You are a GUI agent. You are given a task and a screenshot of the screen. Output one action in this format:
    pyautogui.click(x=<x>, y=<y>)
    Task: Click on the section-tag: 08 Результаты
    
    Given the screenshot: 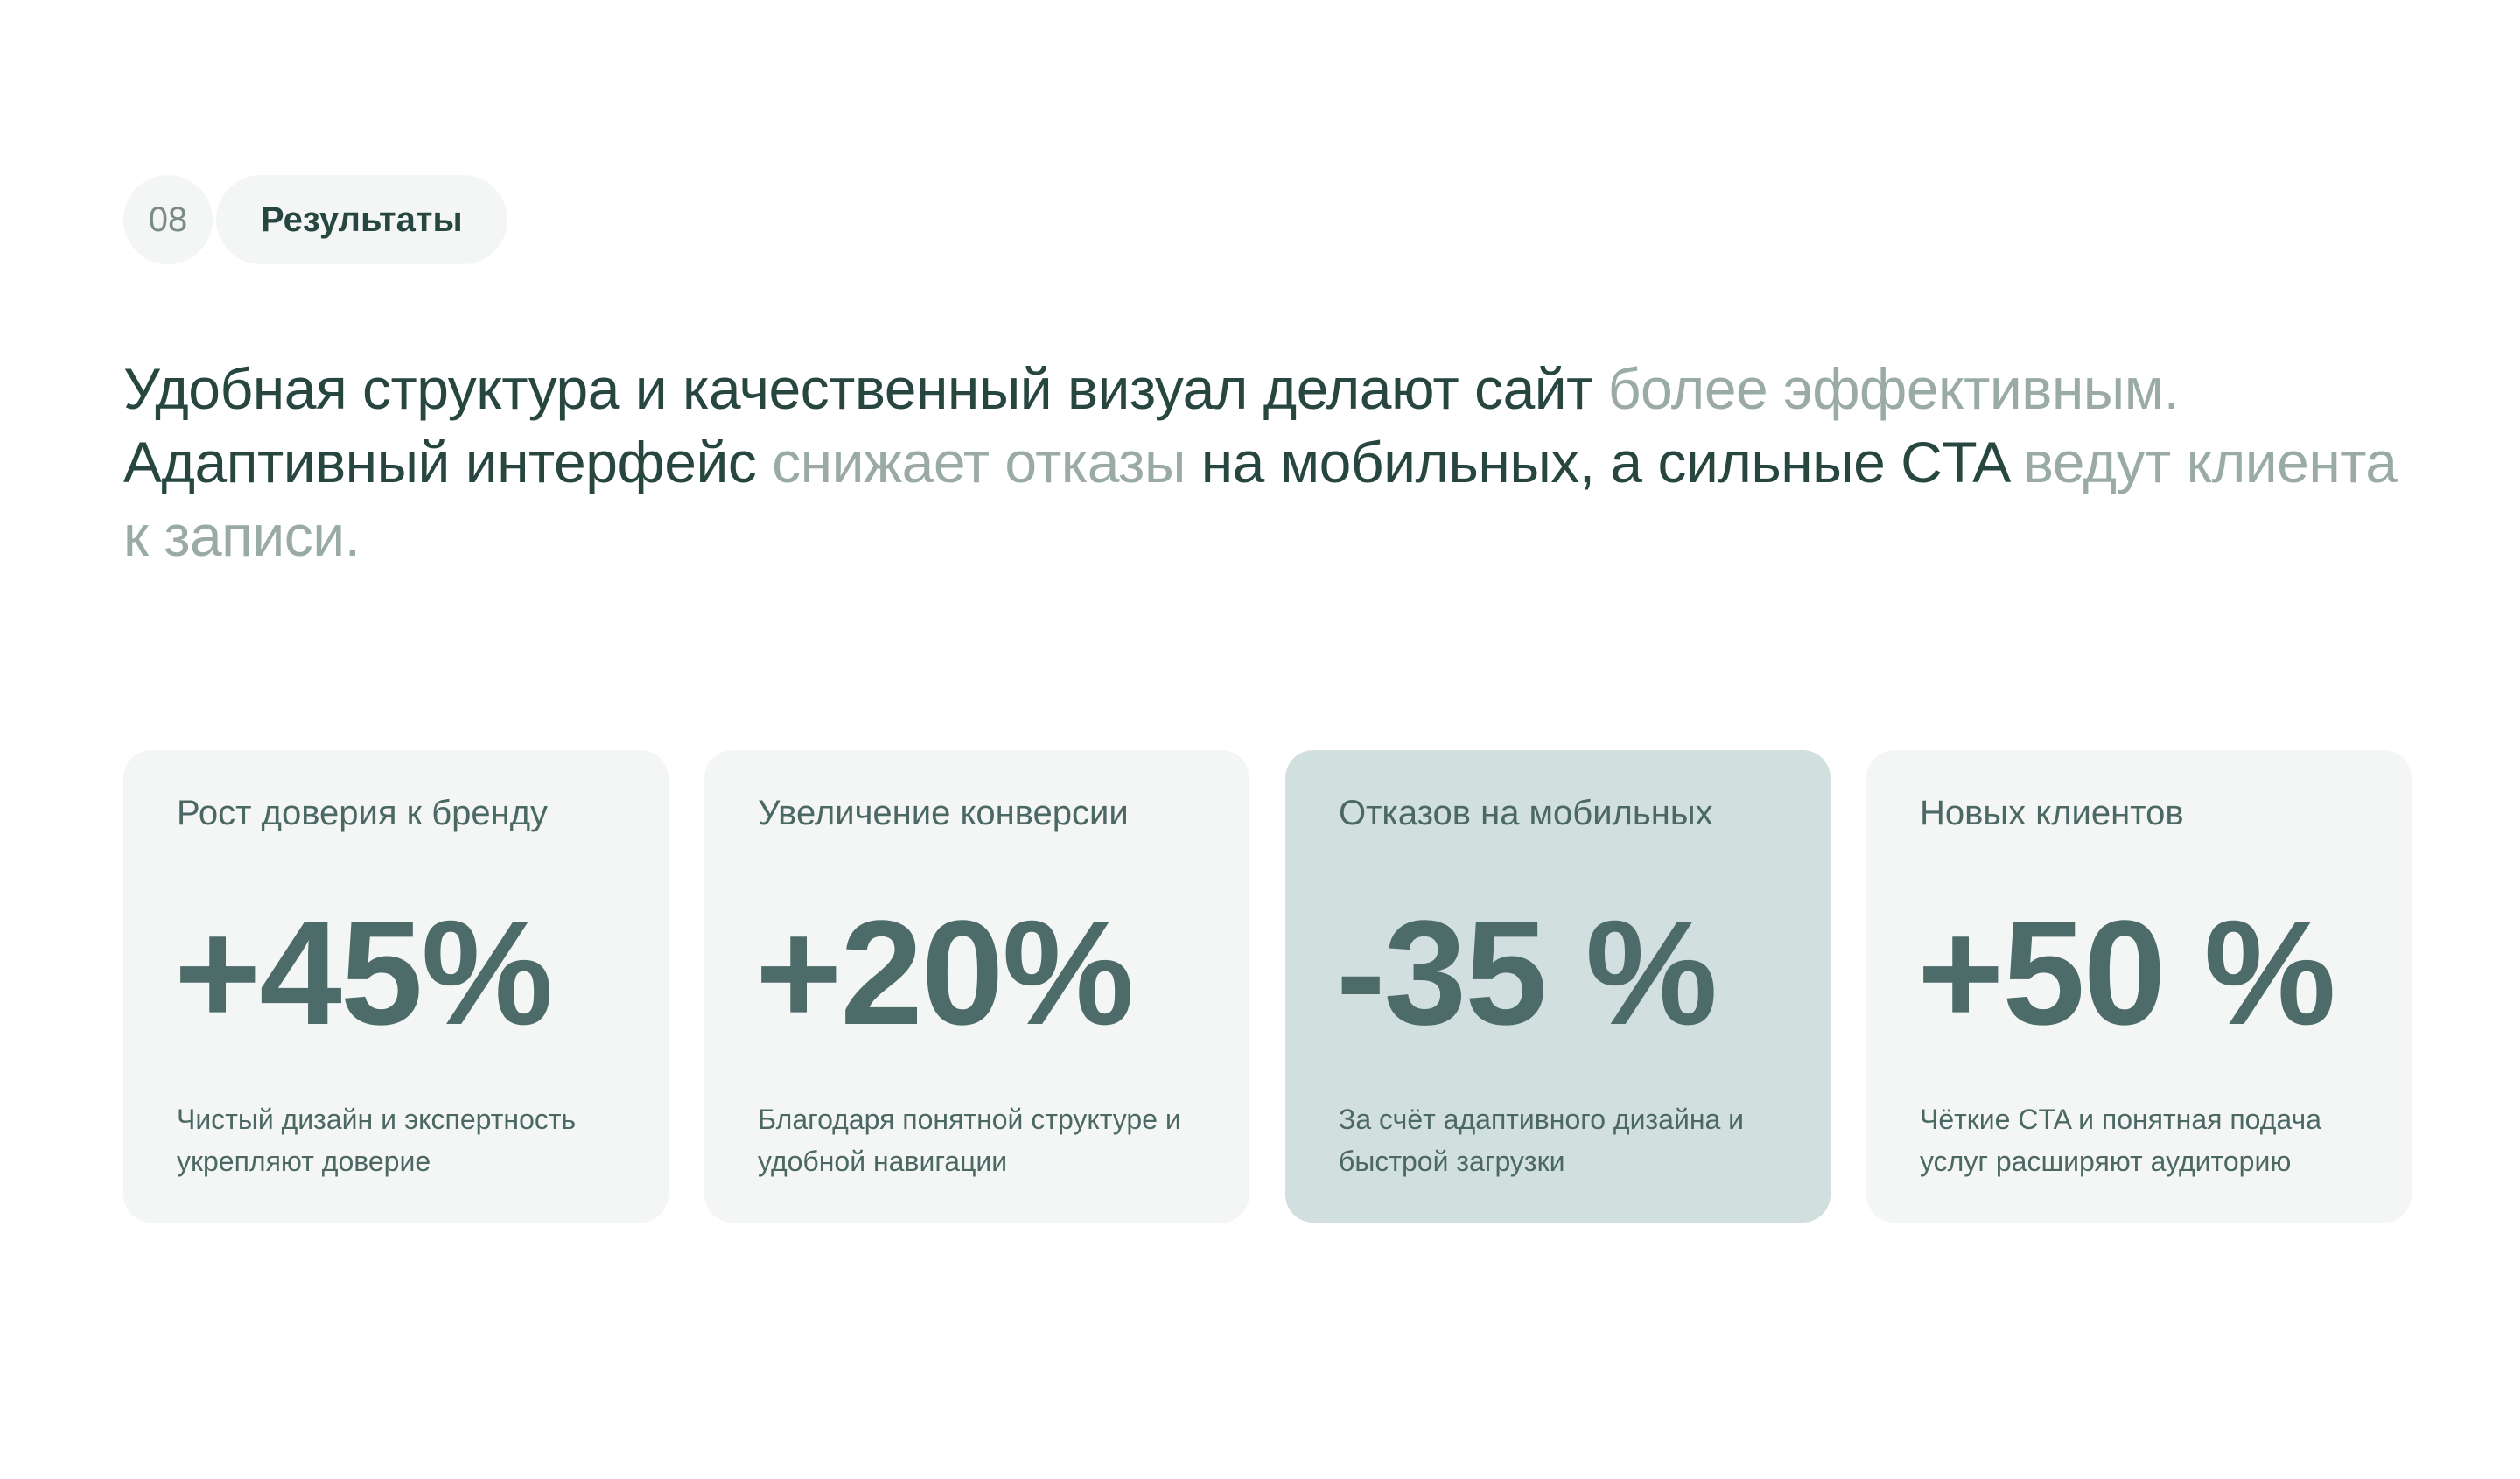 What is the action you would take?
    pyautogui.click(x=315, y=220)
    